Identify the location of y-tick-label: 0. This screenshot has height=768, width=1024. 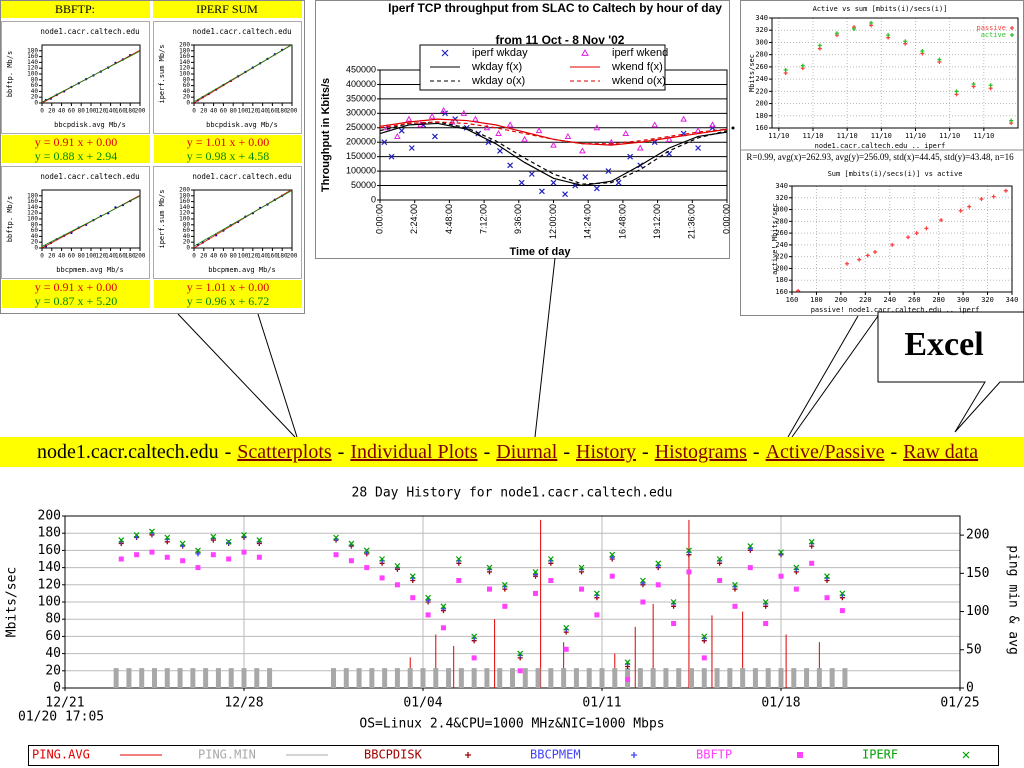
(373, 199).